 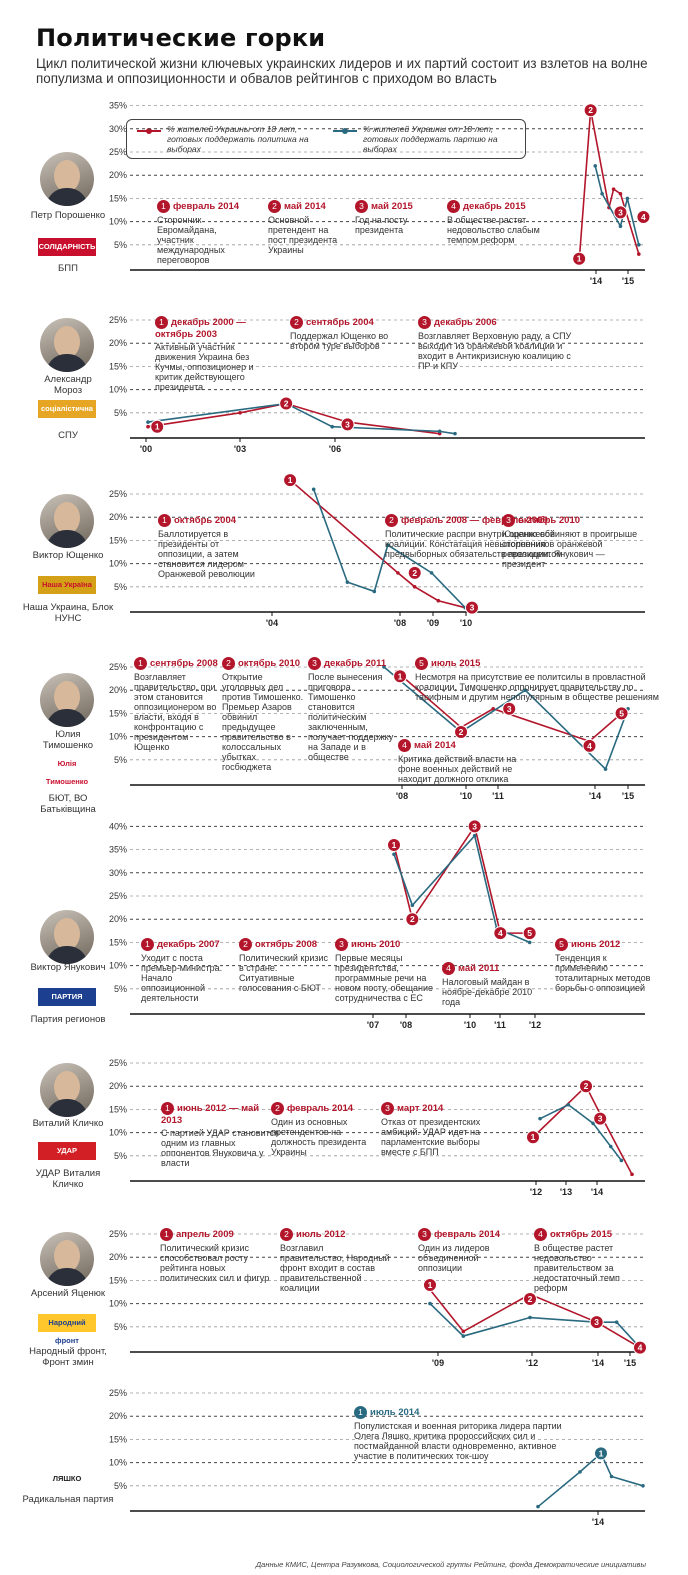 I want to click on politician-name: Юлия Тимошенко, so click(x=68, y=740).